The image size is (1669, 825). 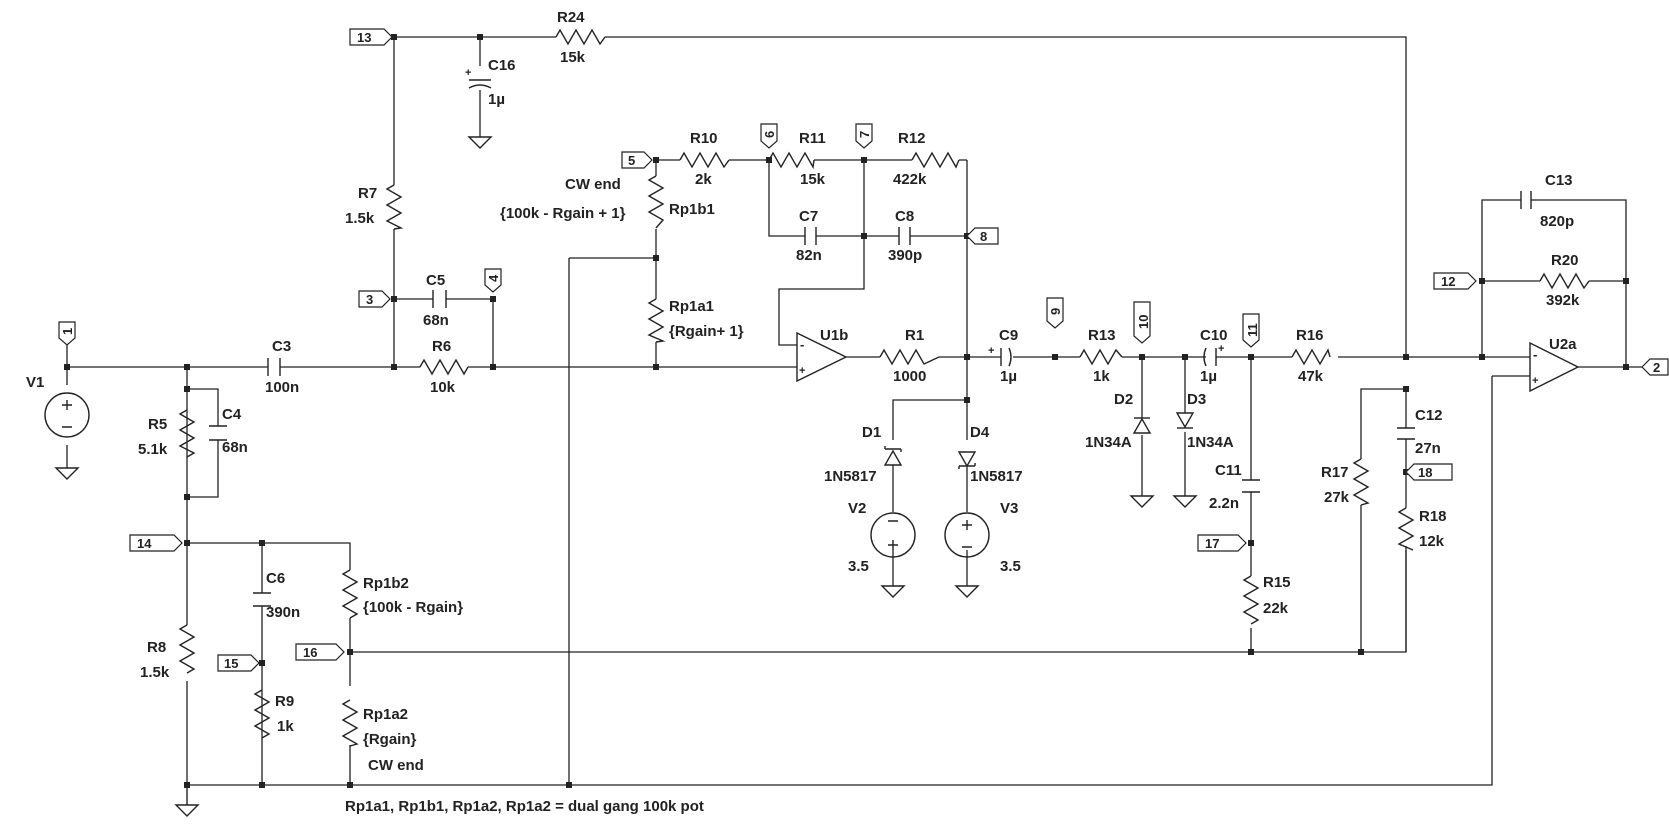 What do you see at coordinates (443, 387) in the screenshot?
I see `label-r6-value: 10k` at bounding box center [443, 387].